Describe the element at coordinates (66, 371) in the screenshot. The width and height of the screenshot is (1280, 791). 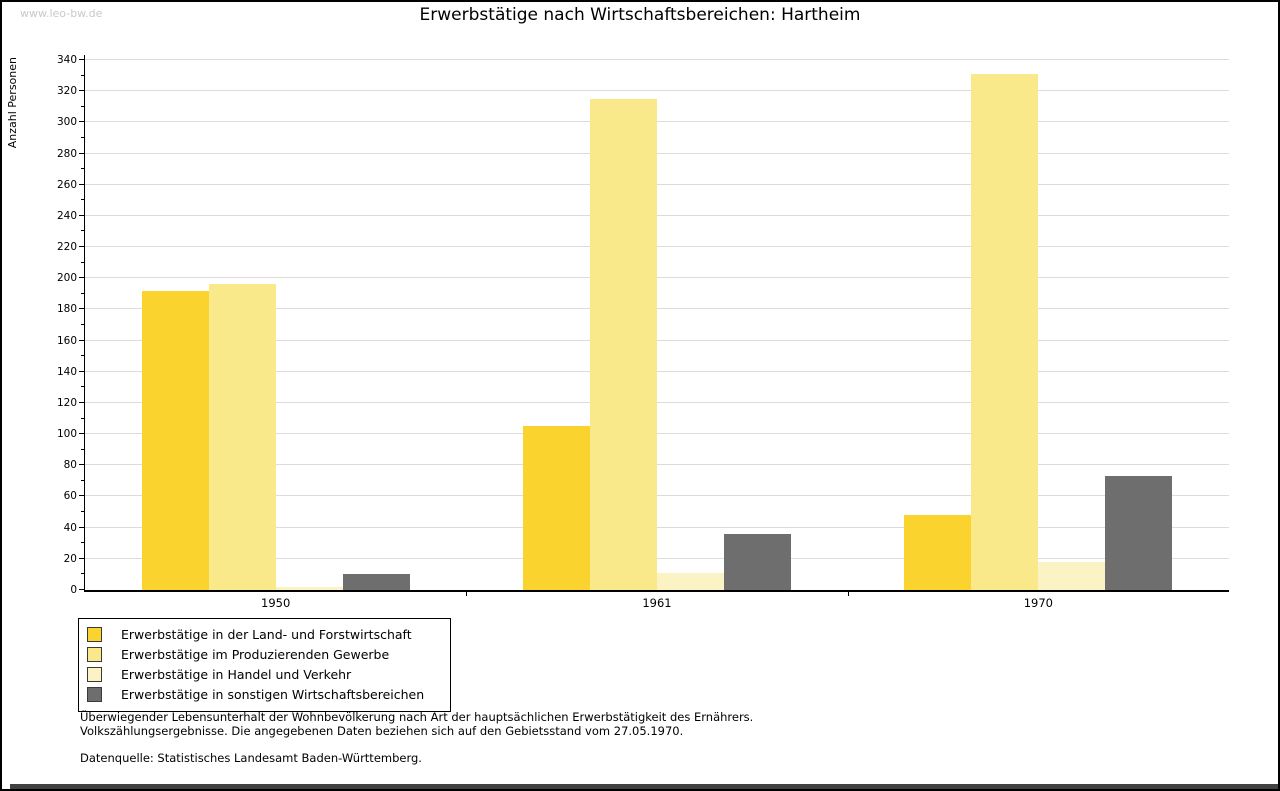
I see `y-tick-label-140: 140` at that location.